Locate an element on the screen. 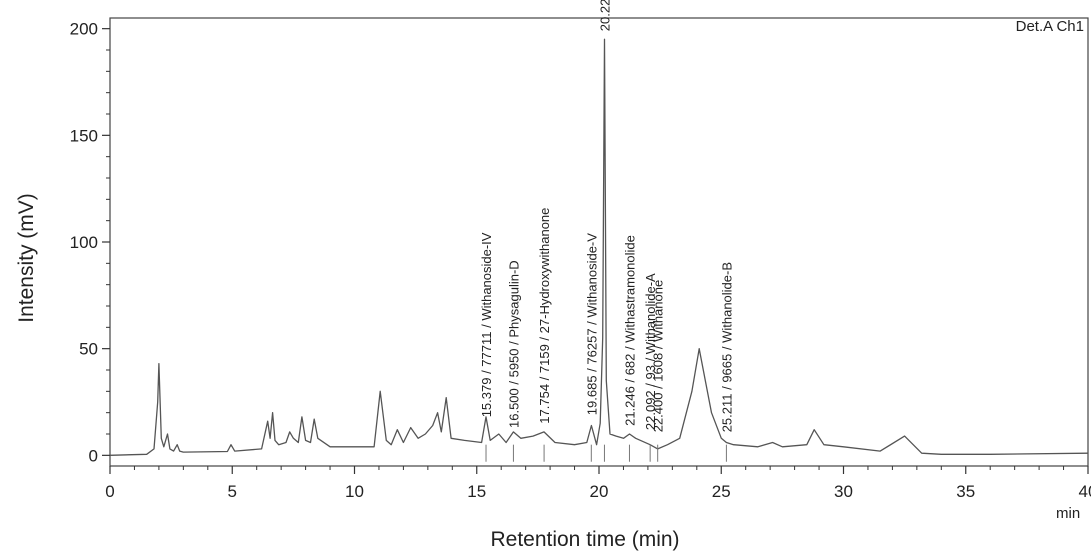 Image resolution: width=1091 pixels, height=555 pixels. y-axis: 0 50 100 150 200 is located at coordinates (90, 242).